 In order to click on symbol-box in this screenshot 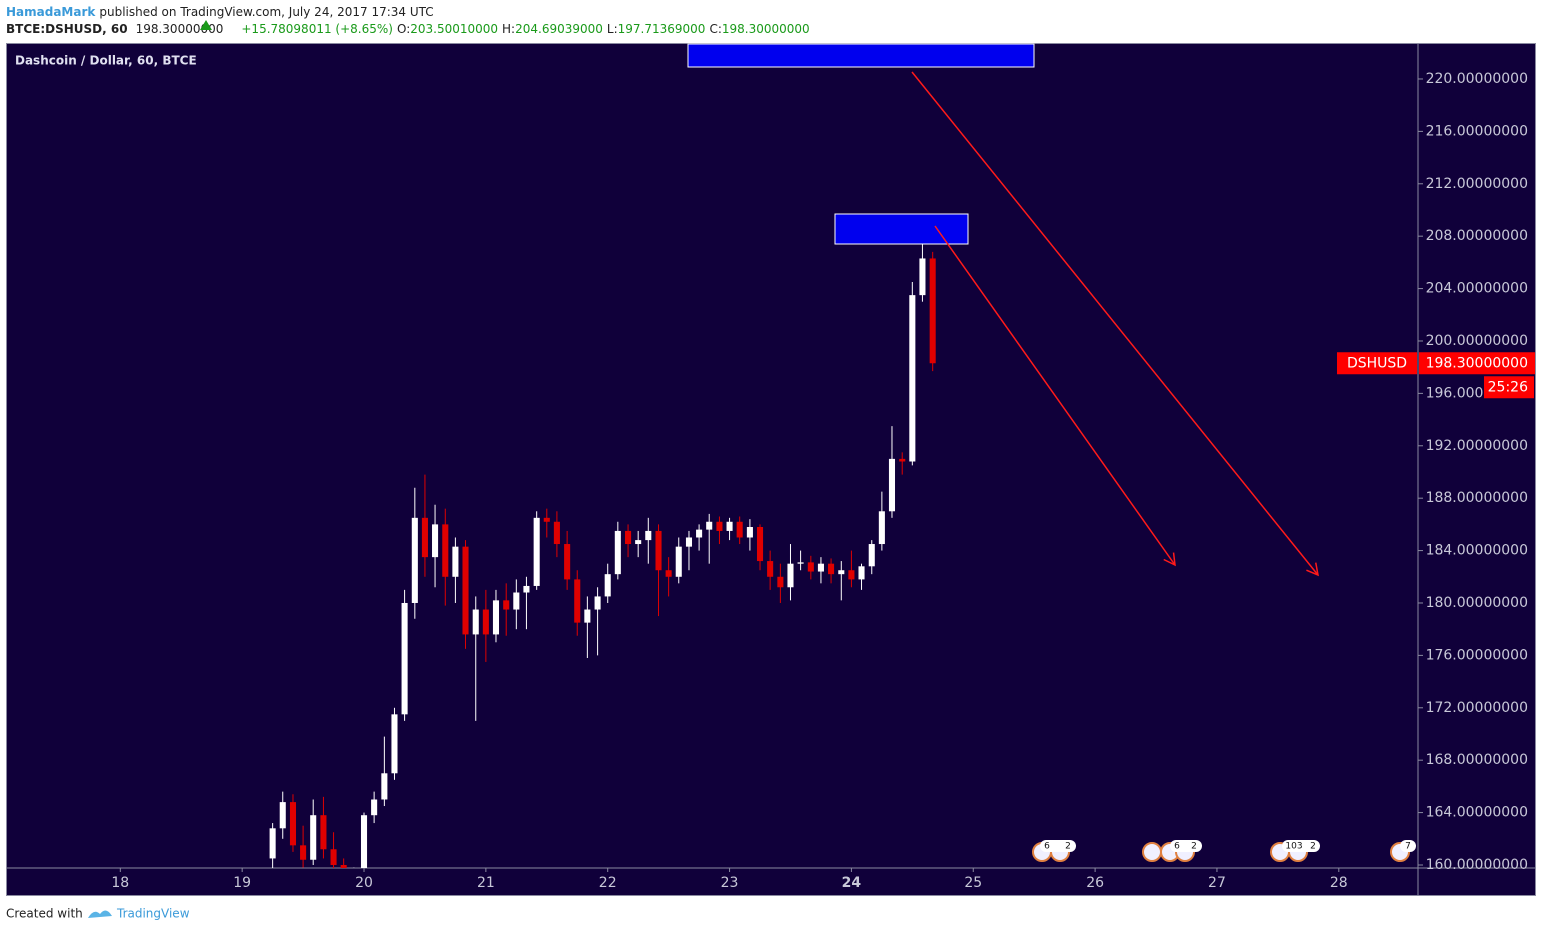, I will do `click(1377, 363)`.